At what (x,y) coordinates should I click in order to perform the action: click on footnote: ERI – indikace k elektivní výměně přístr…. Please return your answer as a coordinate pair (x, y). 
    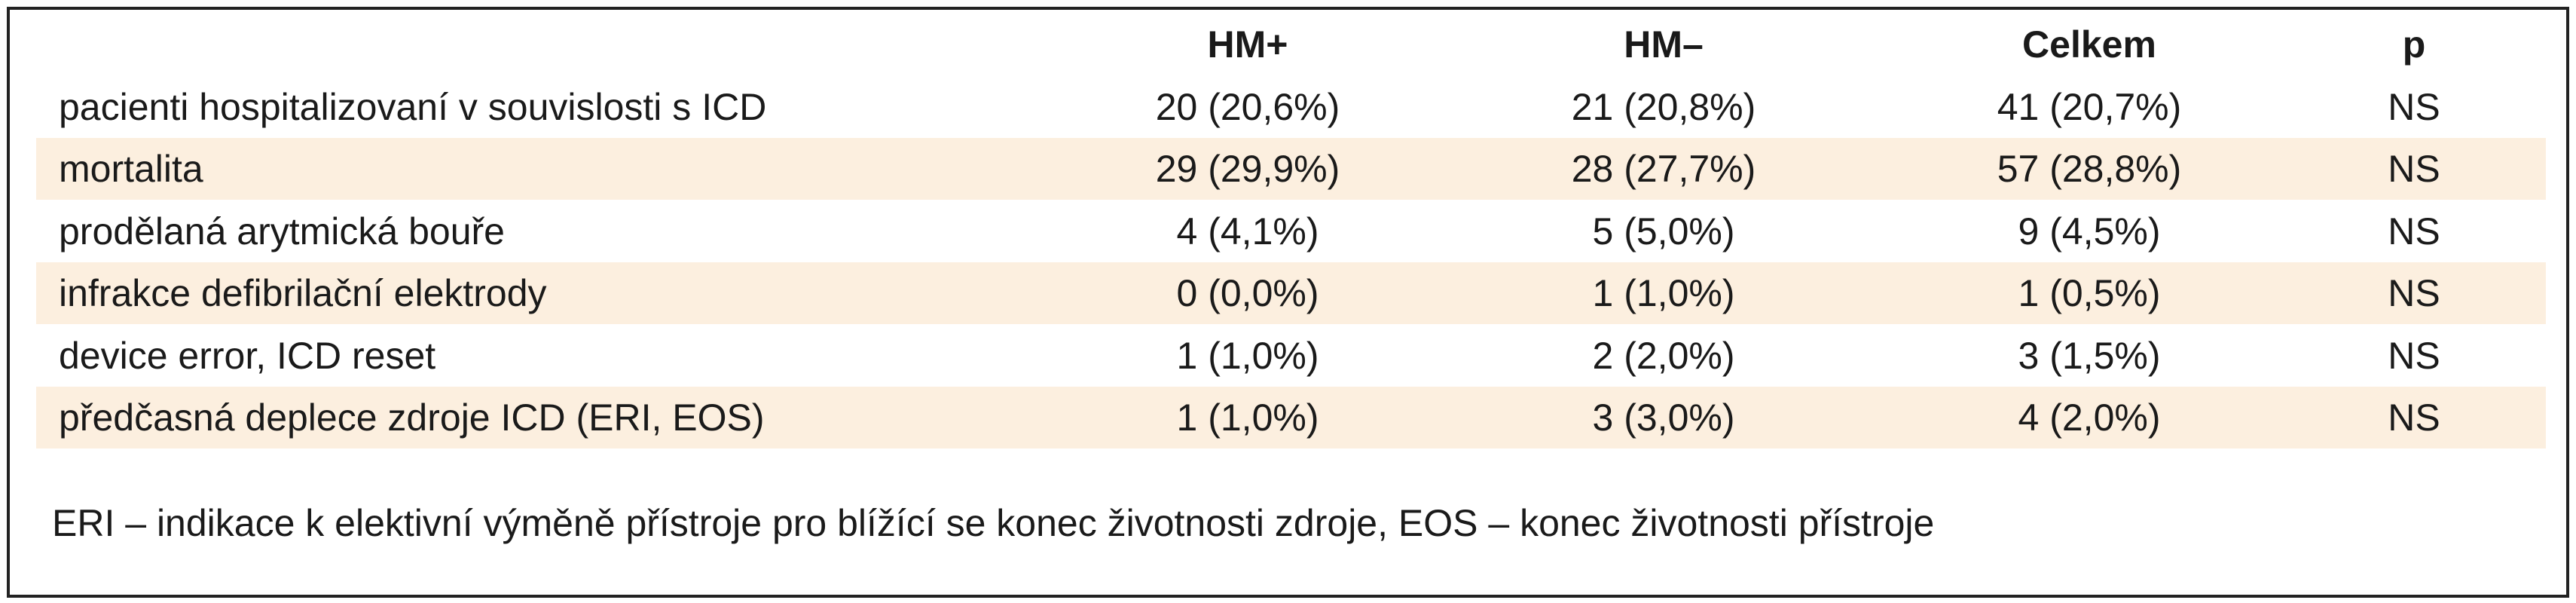
    Looking at the image, I should click on (994, 523).